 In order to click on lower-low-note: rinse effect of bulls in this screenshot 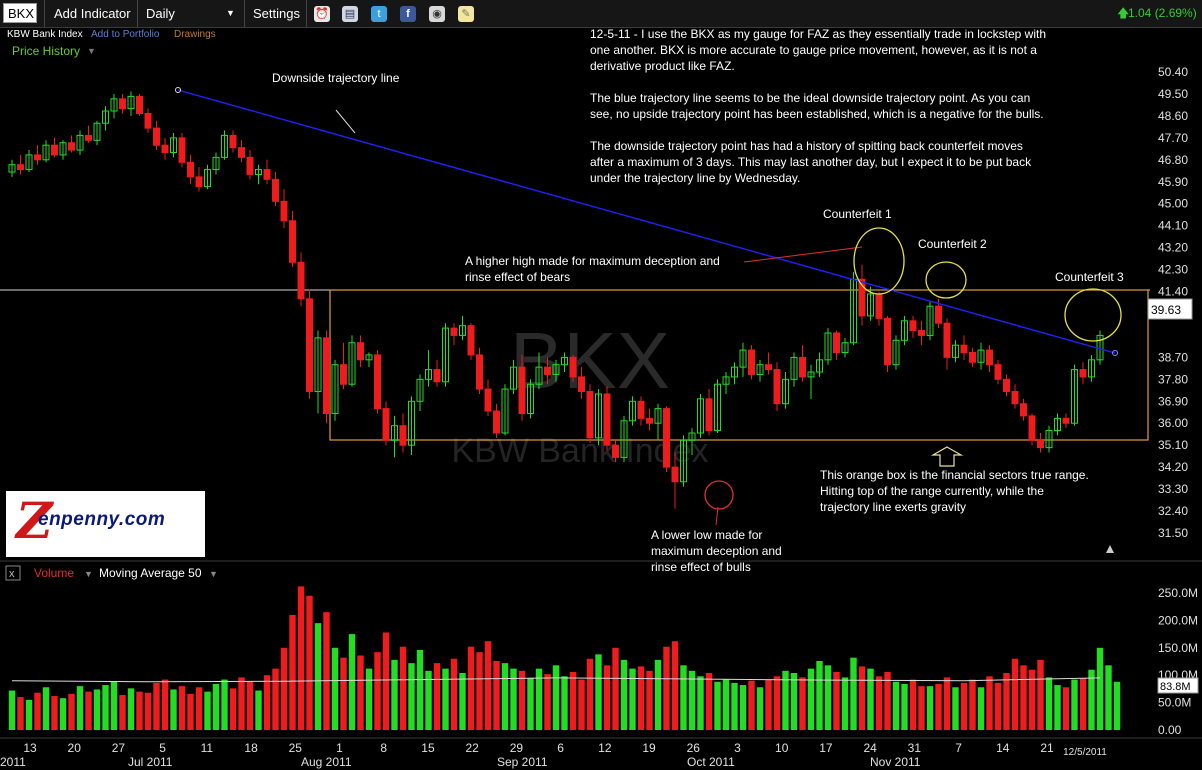, I will do `click(701, 567)`.